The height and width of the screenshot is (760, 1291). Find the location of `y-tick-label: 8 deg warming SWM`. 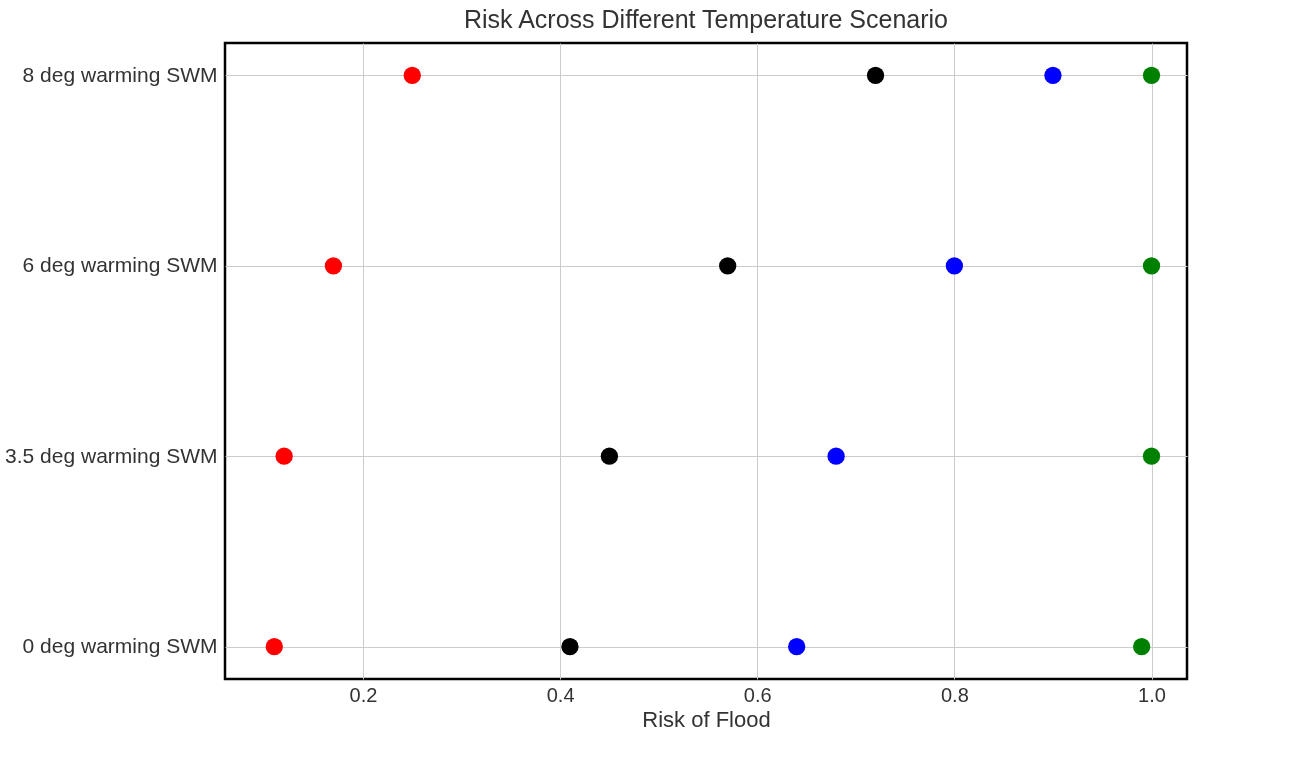

y-tick-label: 8 deg warming SWM is located at coordinates (120, 74).